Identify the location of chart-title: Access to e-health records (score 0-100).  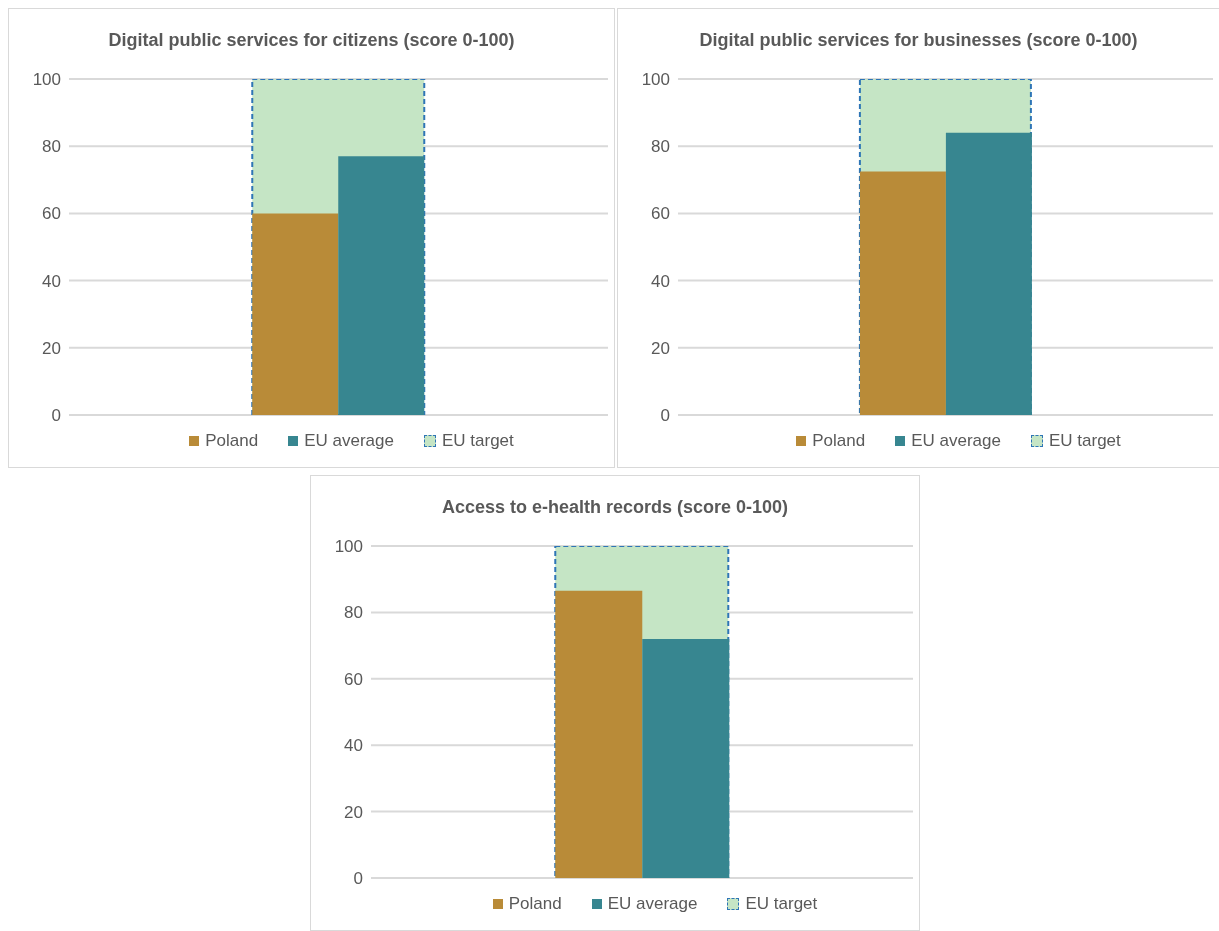
(615, 507).